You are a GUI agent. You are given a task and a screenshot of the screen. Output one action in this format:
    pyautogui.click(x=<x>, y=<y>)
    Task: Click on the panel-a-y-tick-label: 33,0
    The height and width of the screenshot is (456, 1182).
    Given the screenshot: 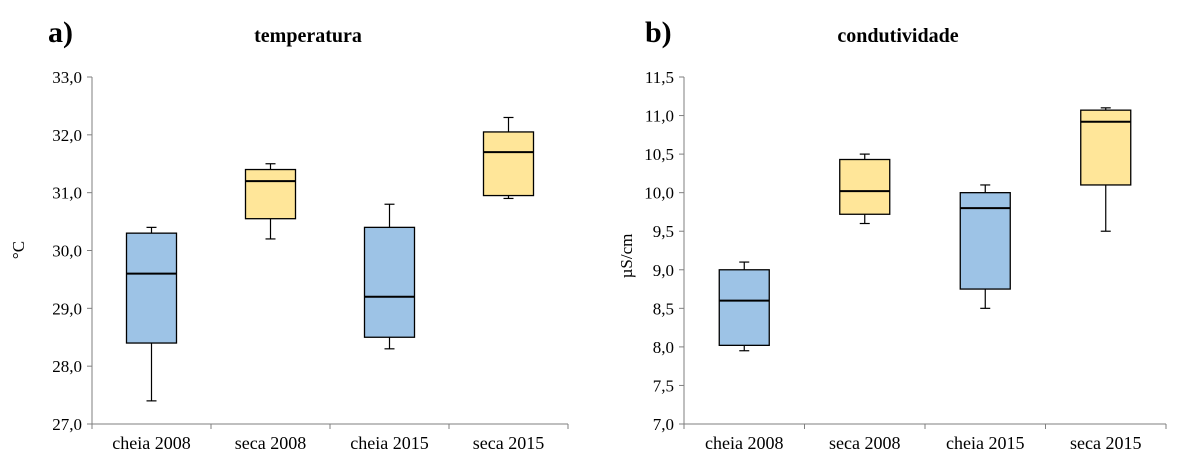 What is the action you would take?
    pyautogui.click(x=67, y=77)
    